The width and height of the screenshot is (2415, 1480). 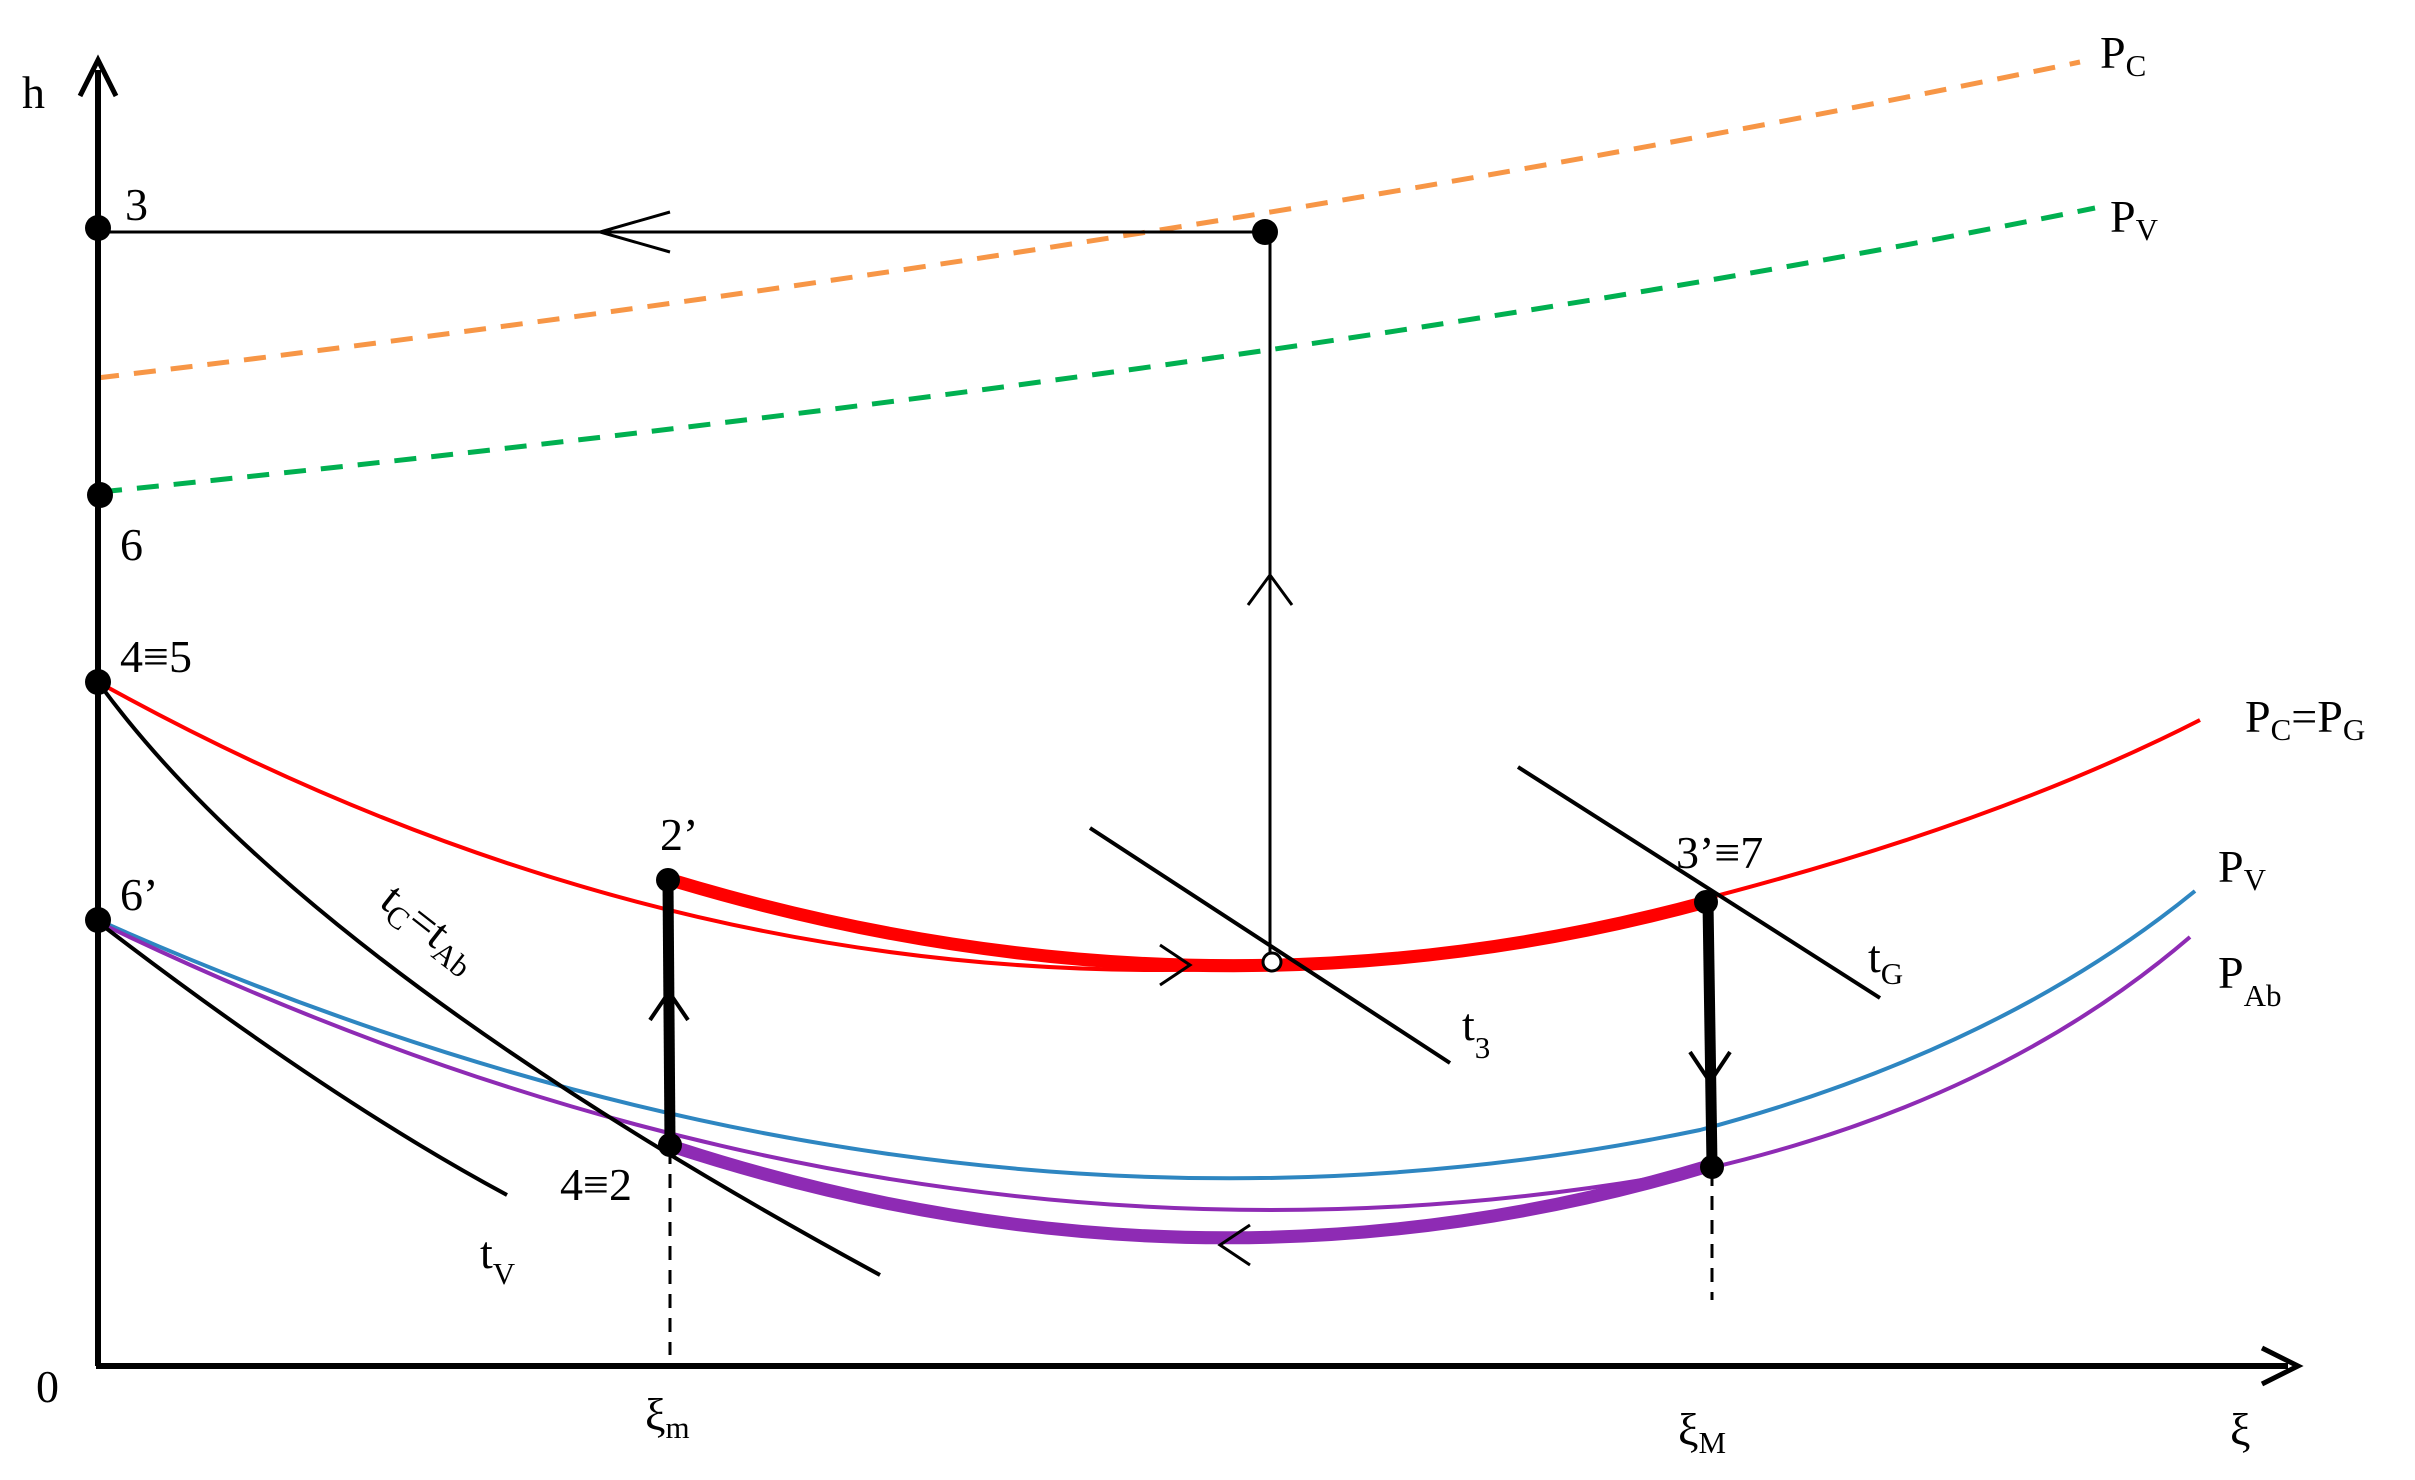 I want to click on point-3-dot, so click(x=98, y=228).